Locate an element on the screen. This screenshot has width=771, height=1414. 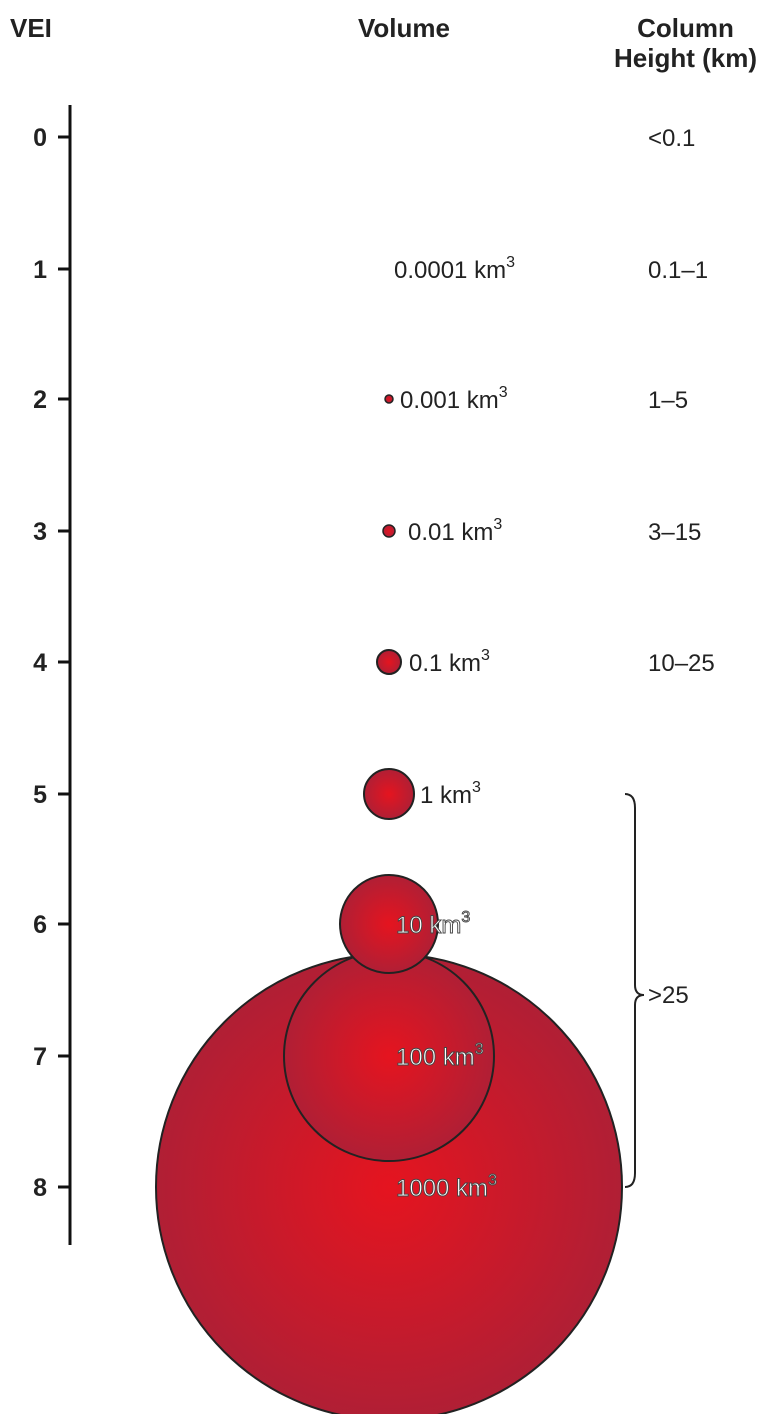
volume-label-vei-8: 1000 km3 is located at coordinates (446, 1187).